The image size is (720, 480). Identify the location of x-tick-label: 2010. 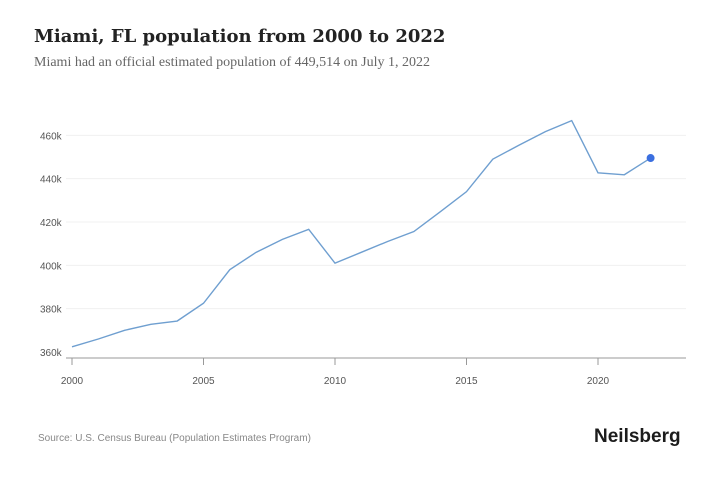
(335, 381).